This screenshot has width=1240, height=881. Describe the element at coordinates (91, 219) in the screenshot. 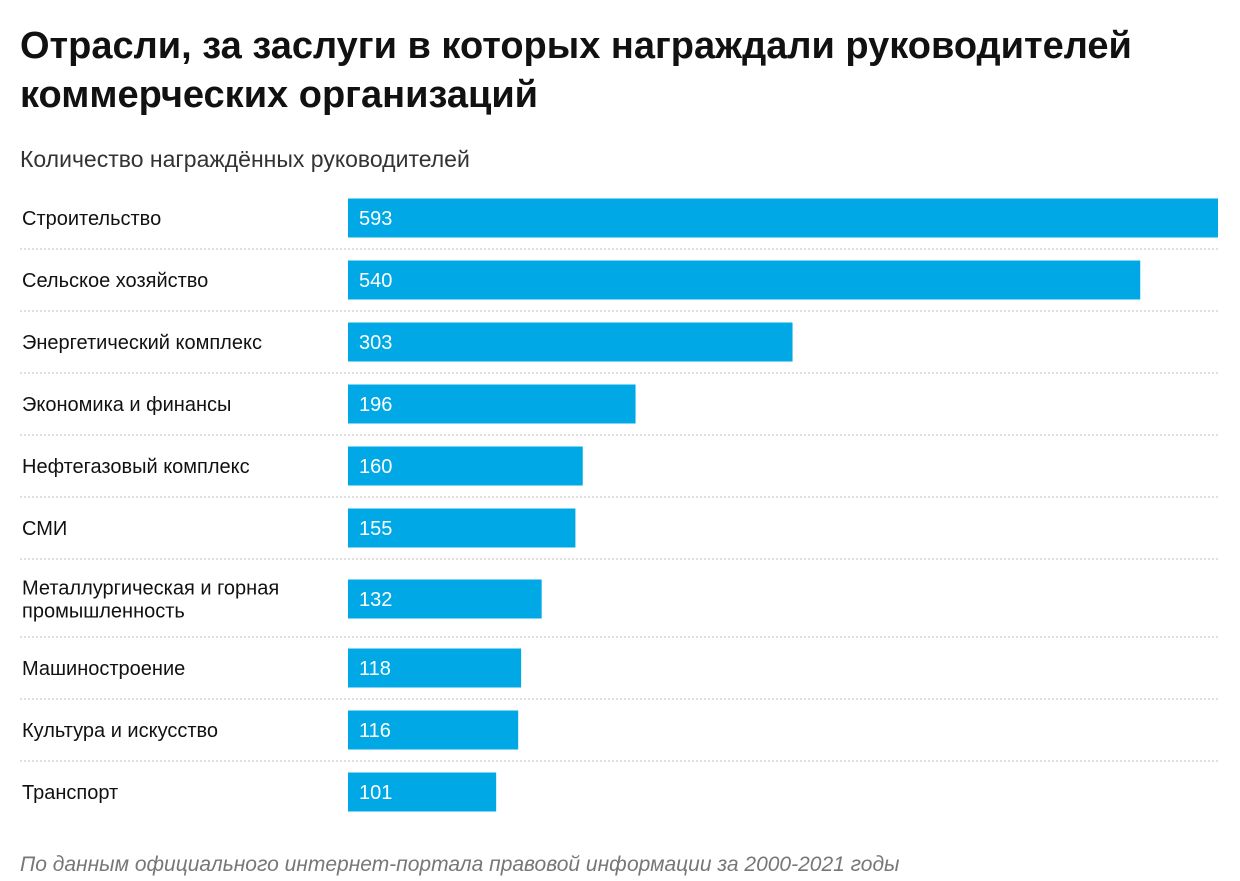

I see `category-label: Строительство` at that location.